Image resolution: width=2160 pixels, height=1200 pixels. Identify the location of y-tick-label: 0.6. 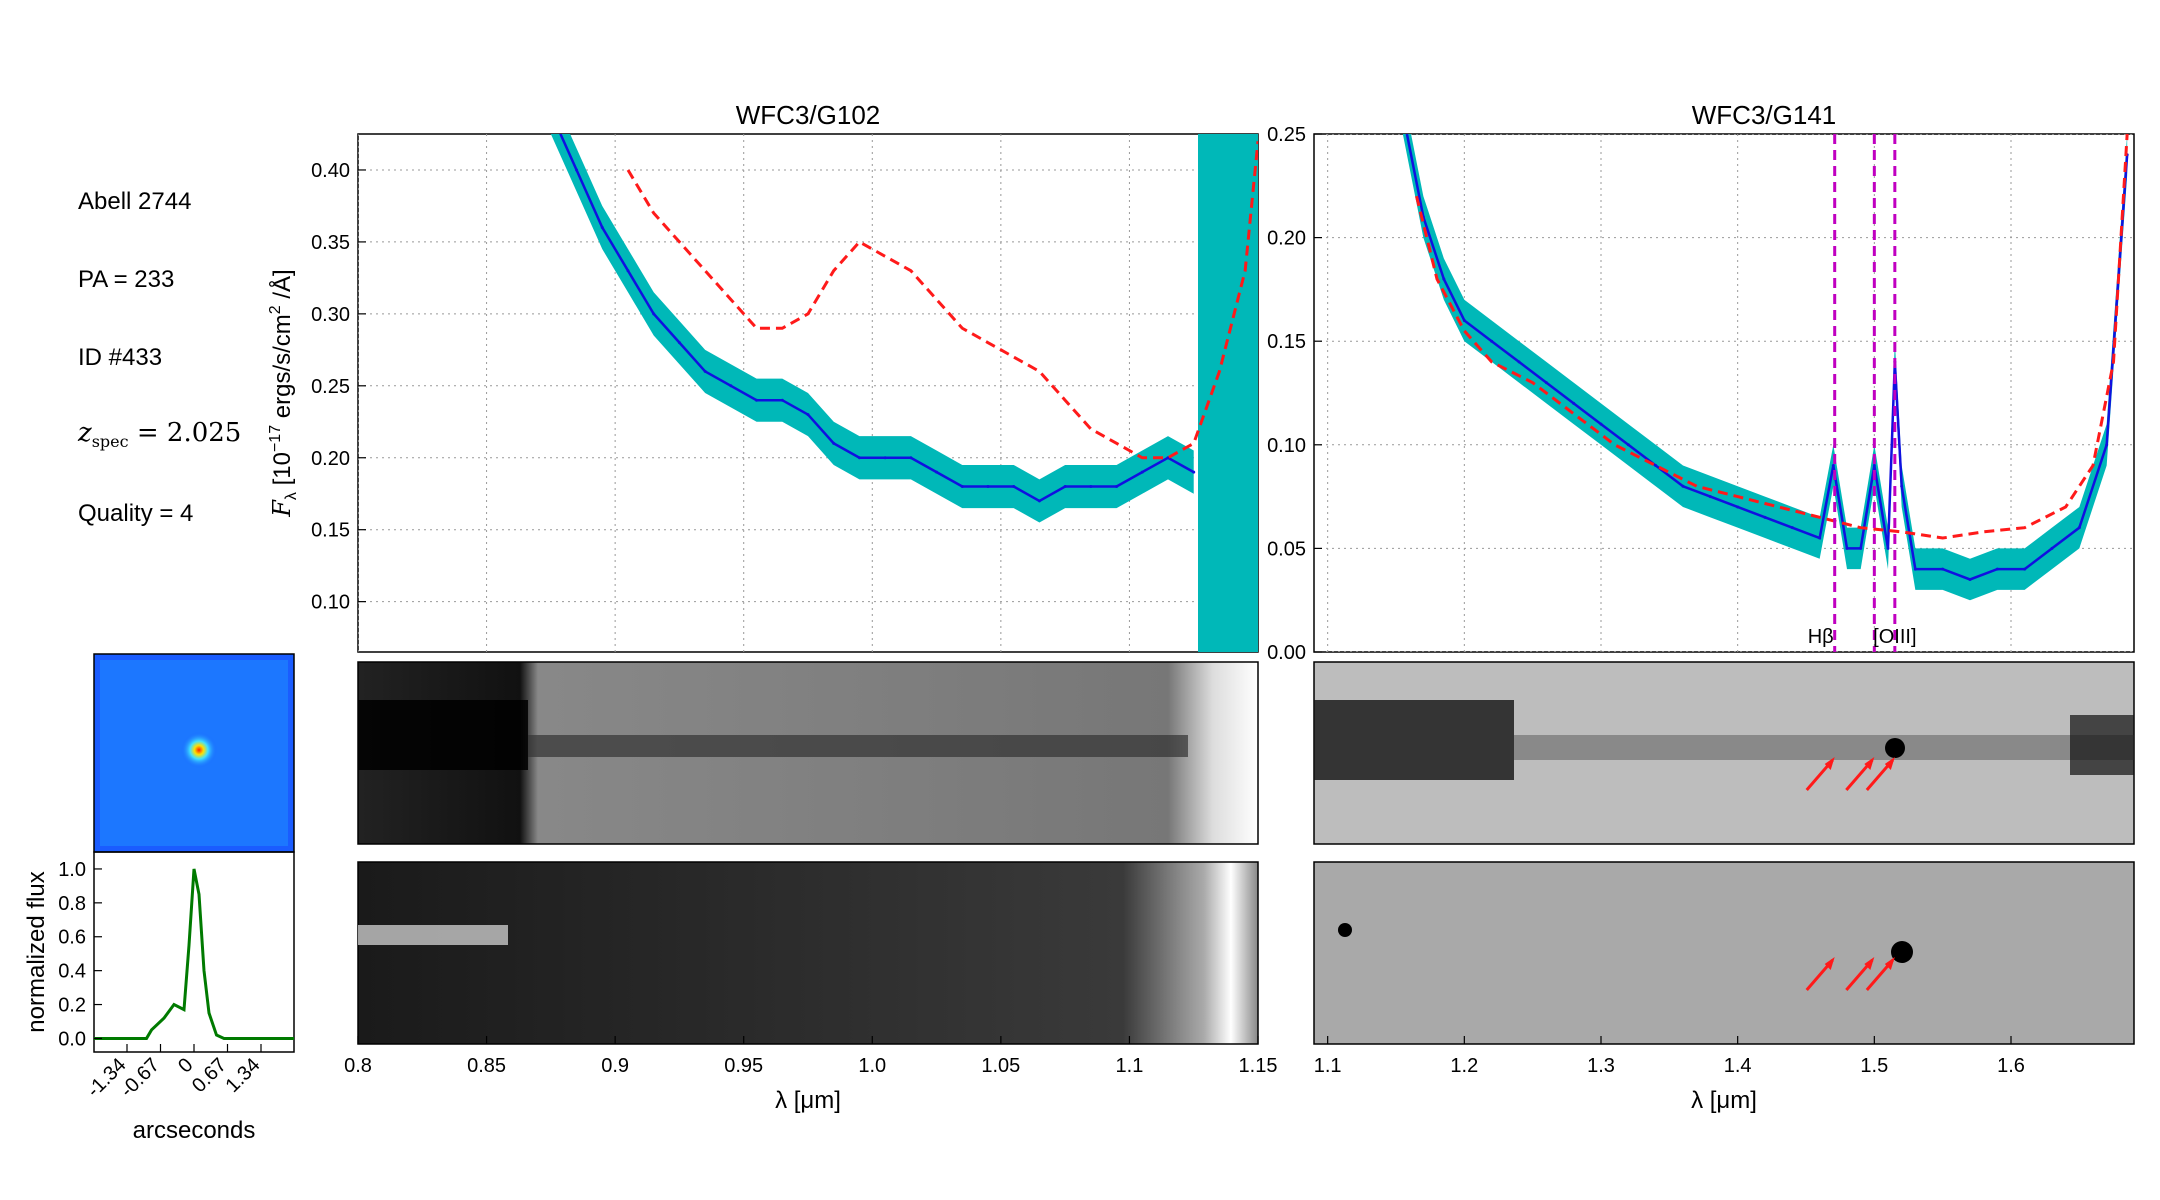
(72, 938).